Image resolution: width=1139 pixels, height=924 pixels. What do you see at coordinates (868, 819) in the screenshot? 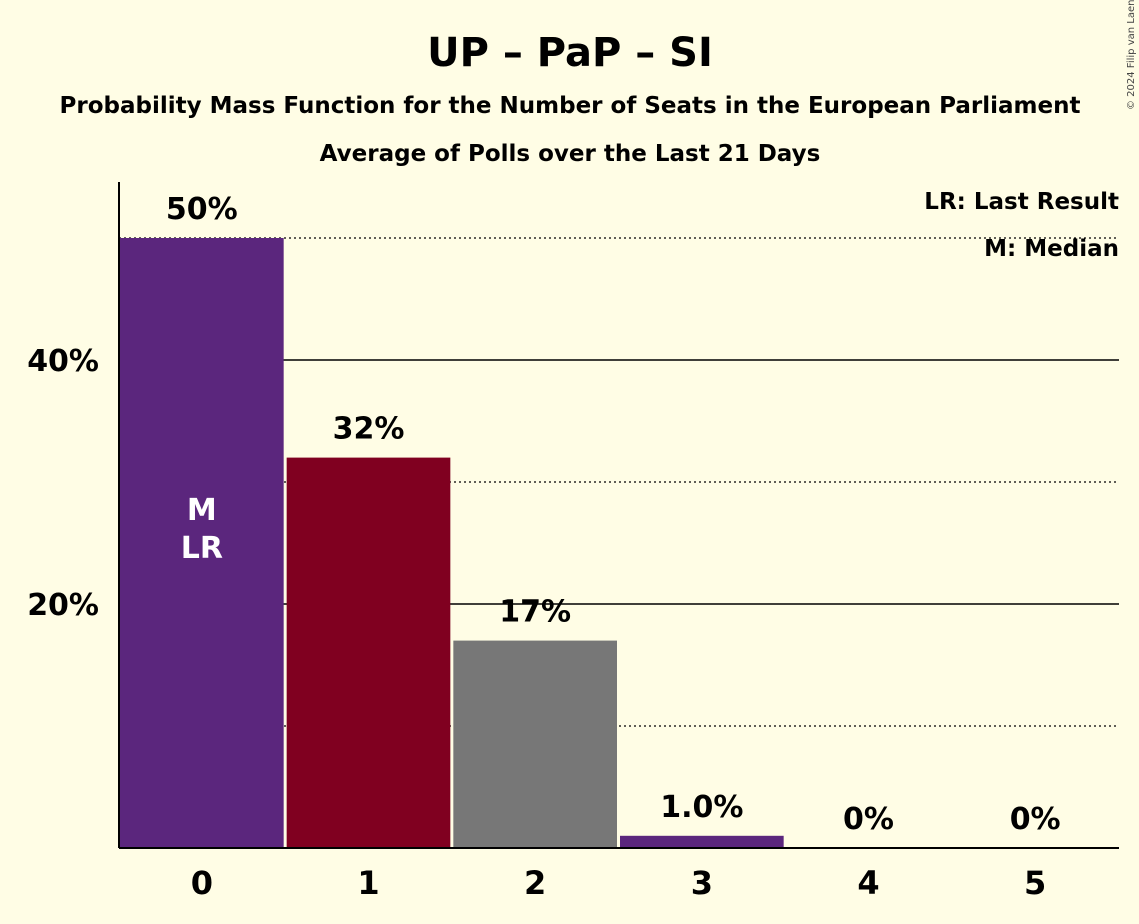
I see `data-label-4: 0%` at bounding box center [868, 819].